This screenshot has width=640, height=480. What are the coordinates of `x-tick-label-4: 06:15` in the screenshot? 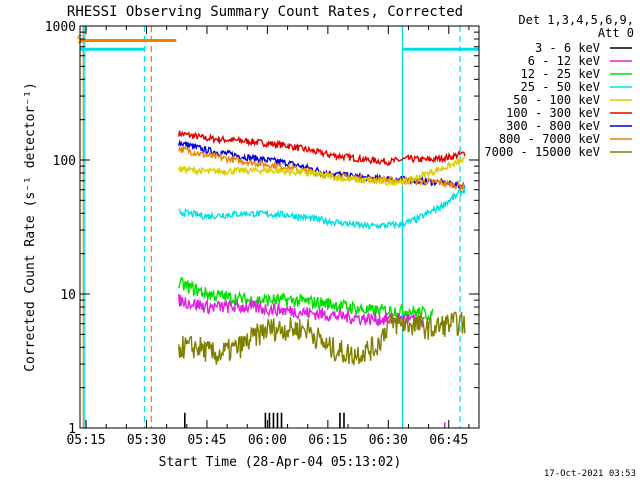 It's located at (327, 440).